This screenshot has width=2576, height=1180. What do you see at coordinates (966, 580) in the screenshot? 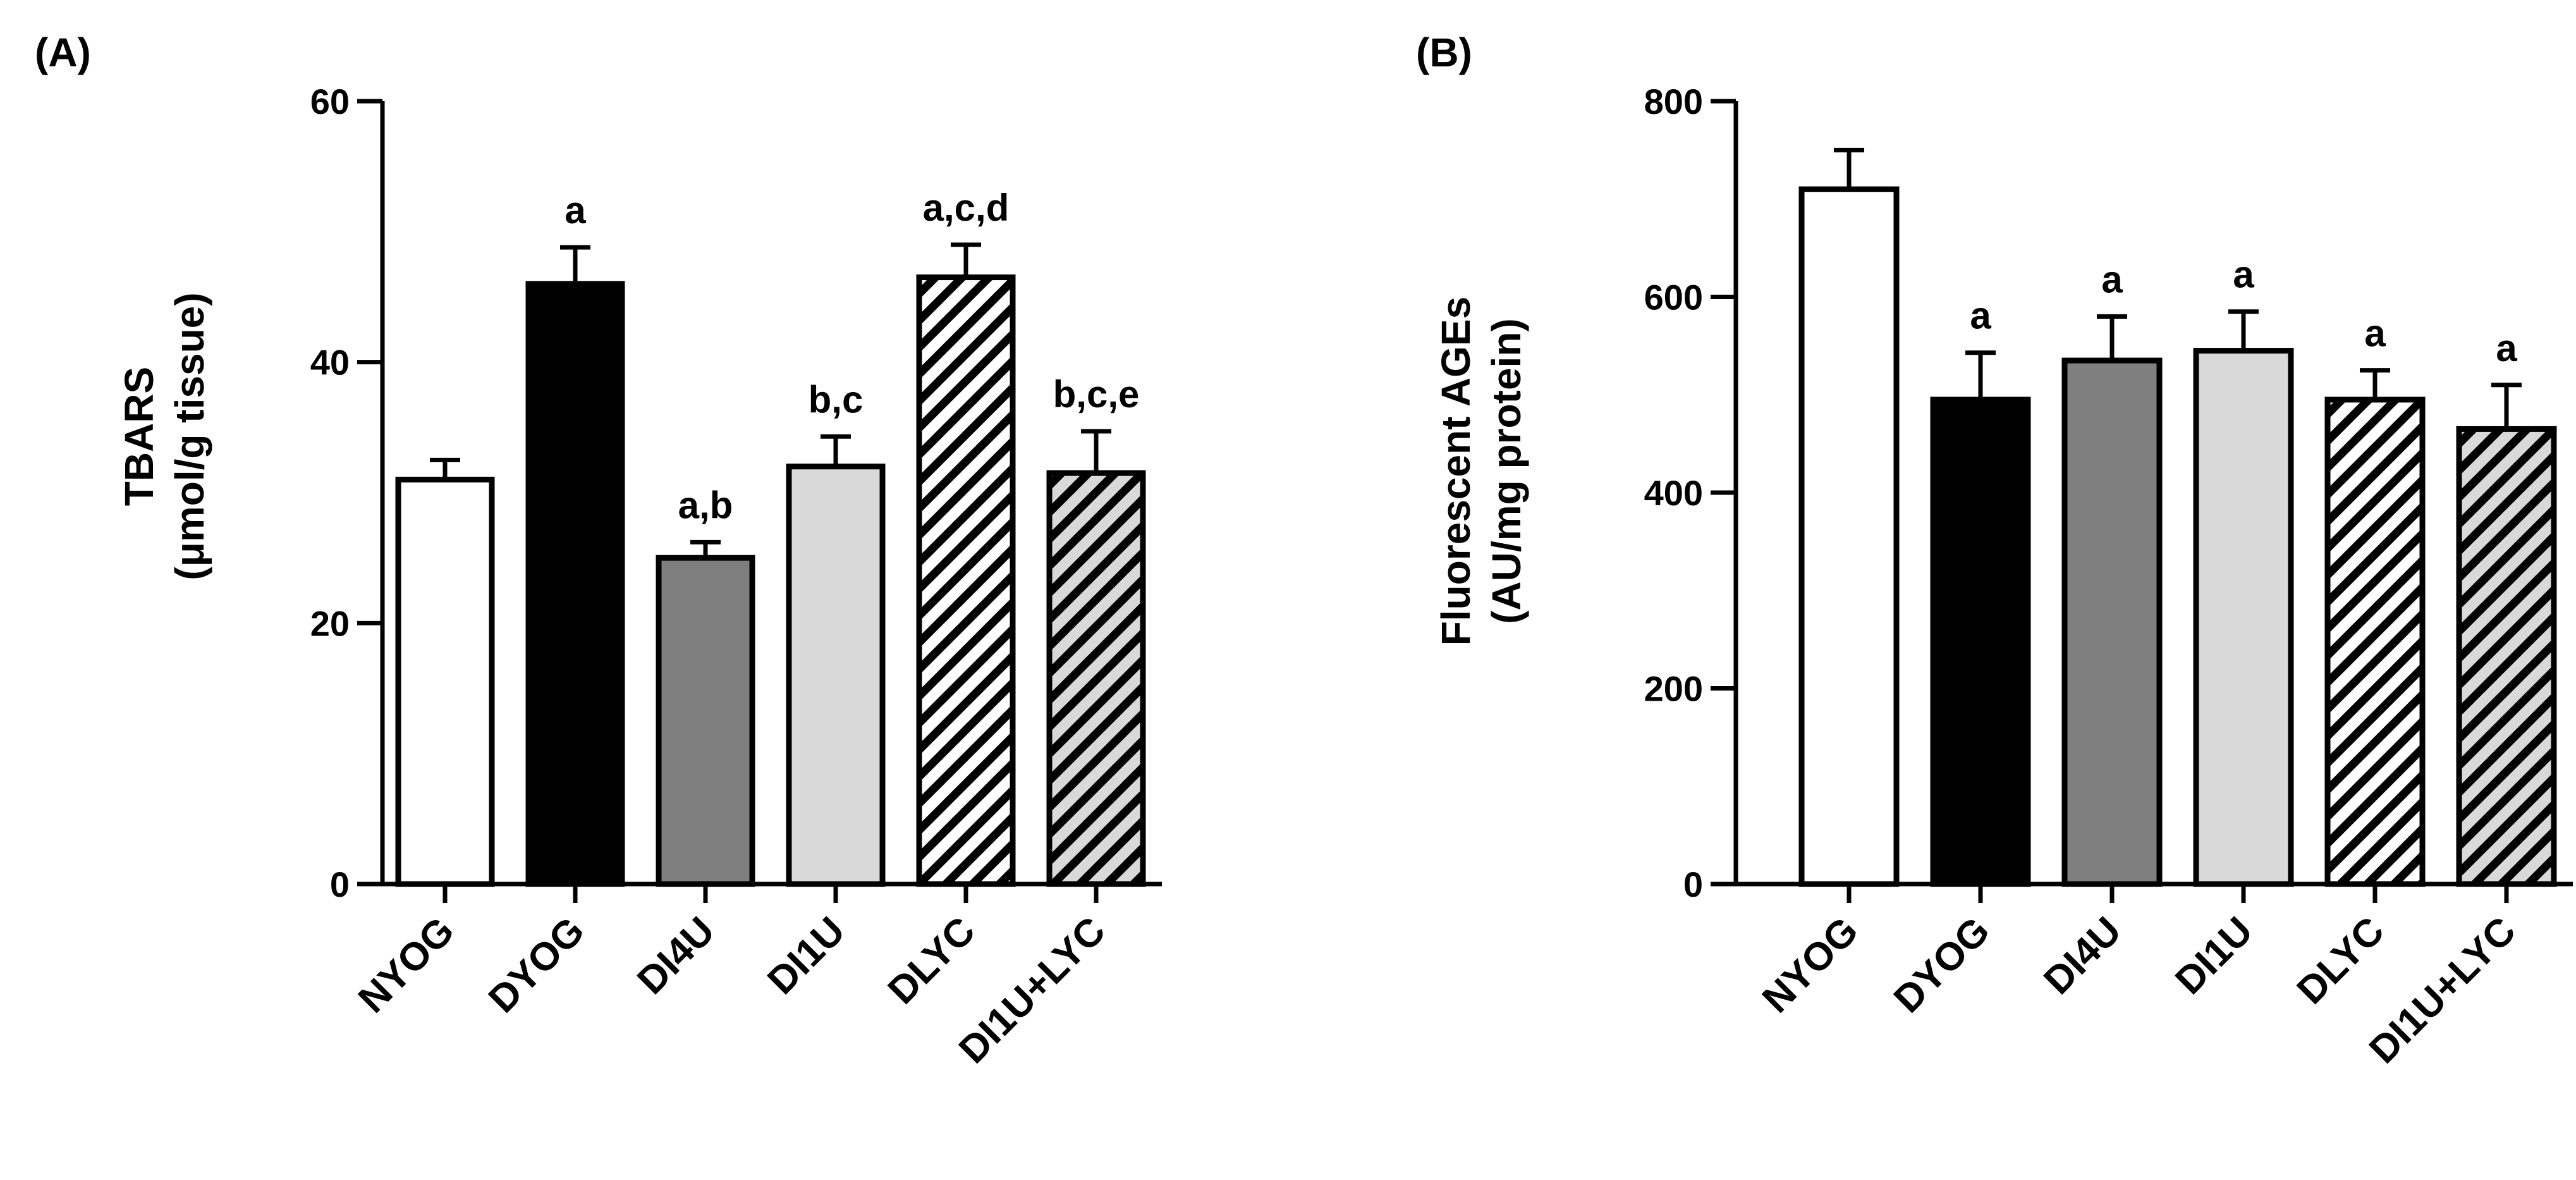
I see `panel-a-bar-dlyc` at bounding box center [966, 580].